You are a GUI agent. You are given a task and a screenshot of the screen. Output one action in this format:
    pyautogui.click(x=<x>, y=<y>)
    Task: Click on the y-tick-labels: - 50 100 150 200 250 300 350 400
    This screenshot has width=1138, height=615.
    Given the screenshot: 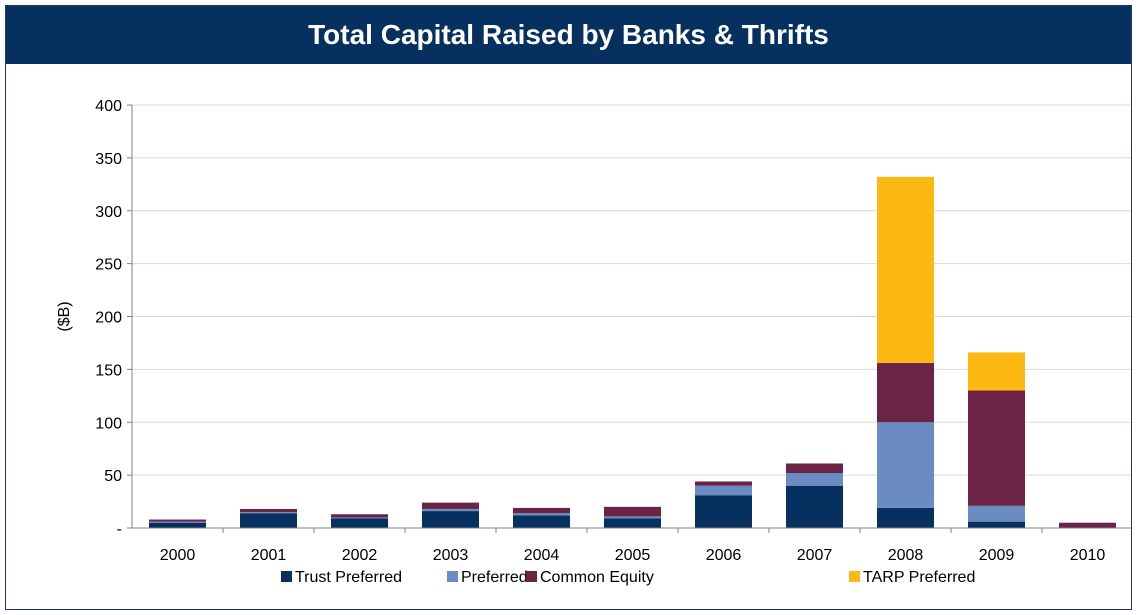 What is the action you would take?
    pyautogui.click(x=108, y=318)
    